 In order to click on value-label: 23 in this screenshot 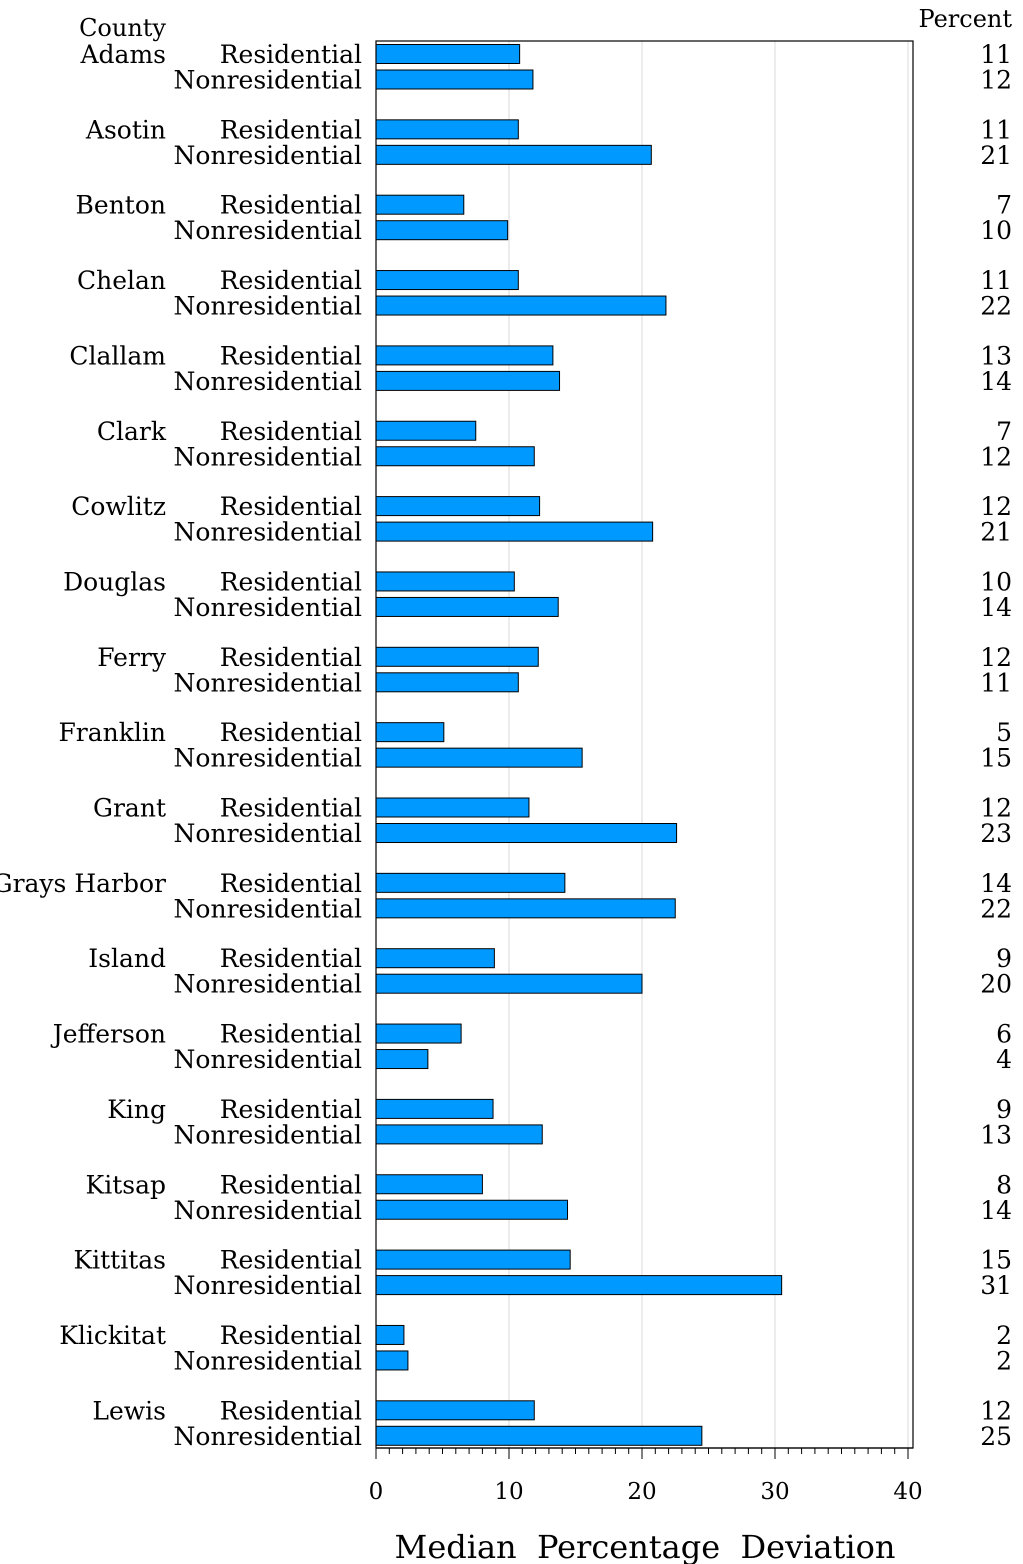, I will do `click(996, 833)`.